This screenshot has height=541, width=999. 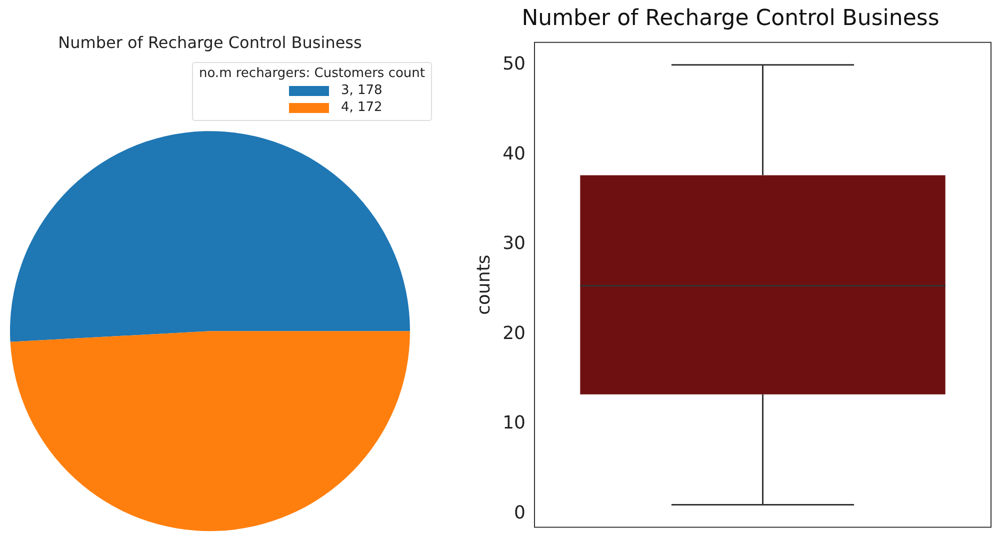 I want to click on legend-title: no.m rechargers: Customers count, so click(x=311, y=73).